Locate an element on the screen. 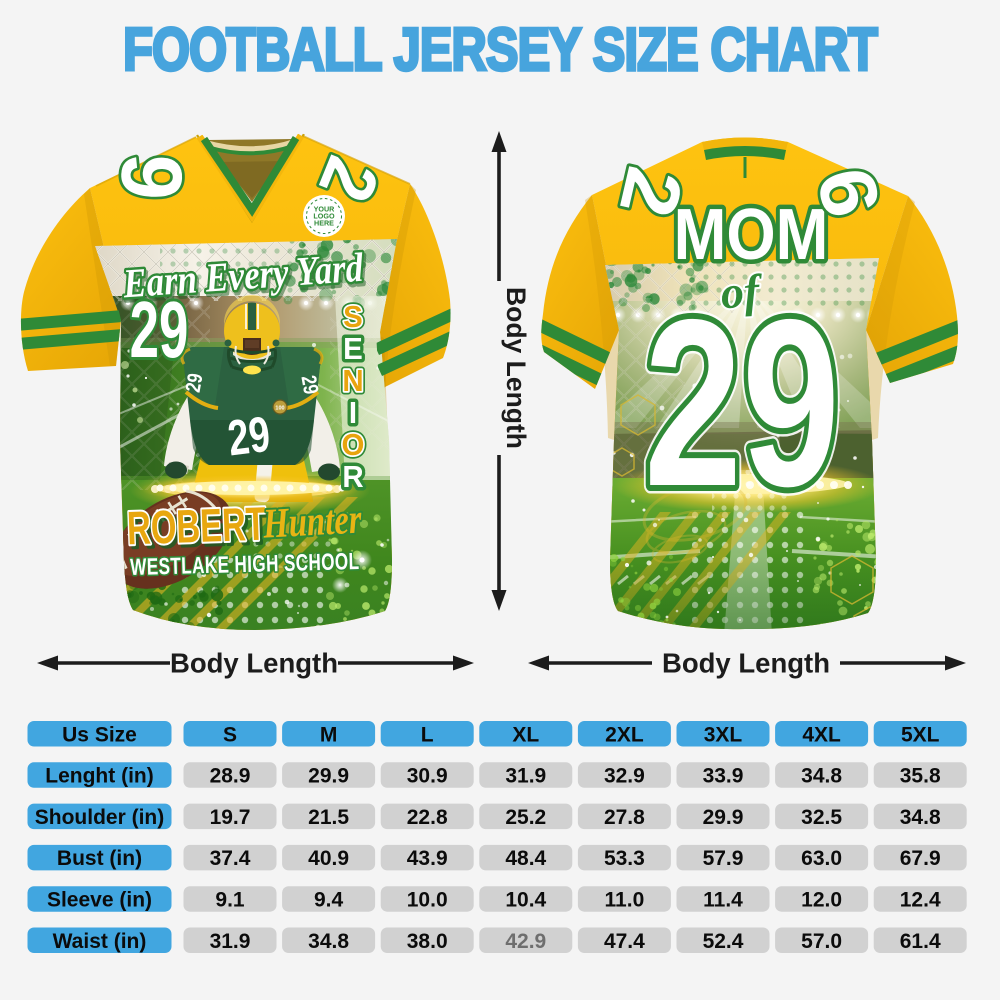  svg-text: 10.0 is located at coordinates (427, 899).